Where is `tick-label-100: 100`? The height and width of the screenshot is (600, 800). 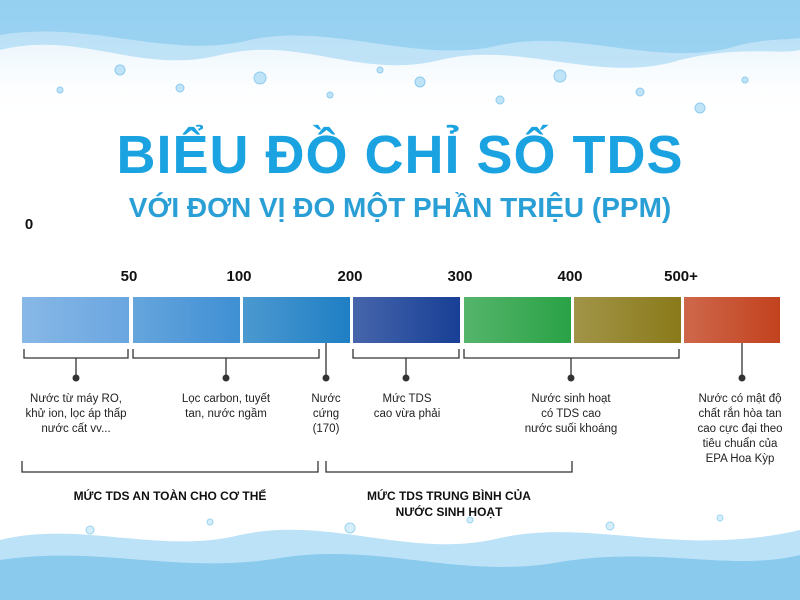
tick-label-100: 100 is located at coordinates (239, 276).